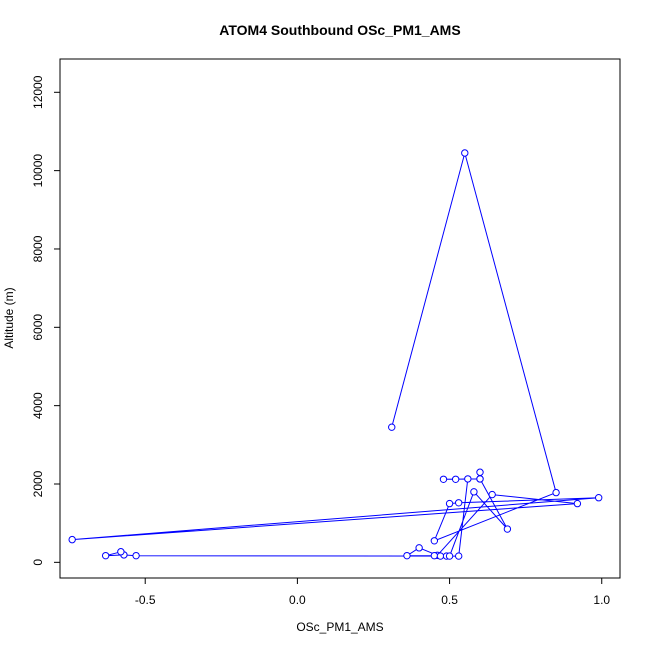 This screenshot has height=650, width=650. What do you see at coordinates (38, 248) in the screenshot?
I see `y-tick-label: 8000` at bounding box center [38, 248].